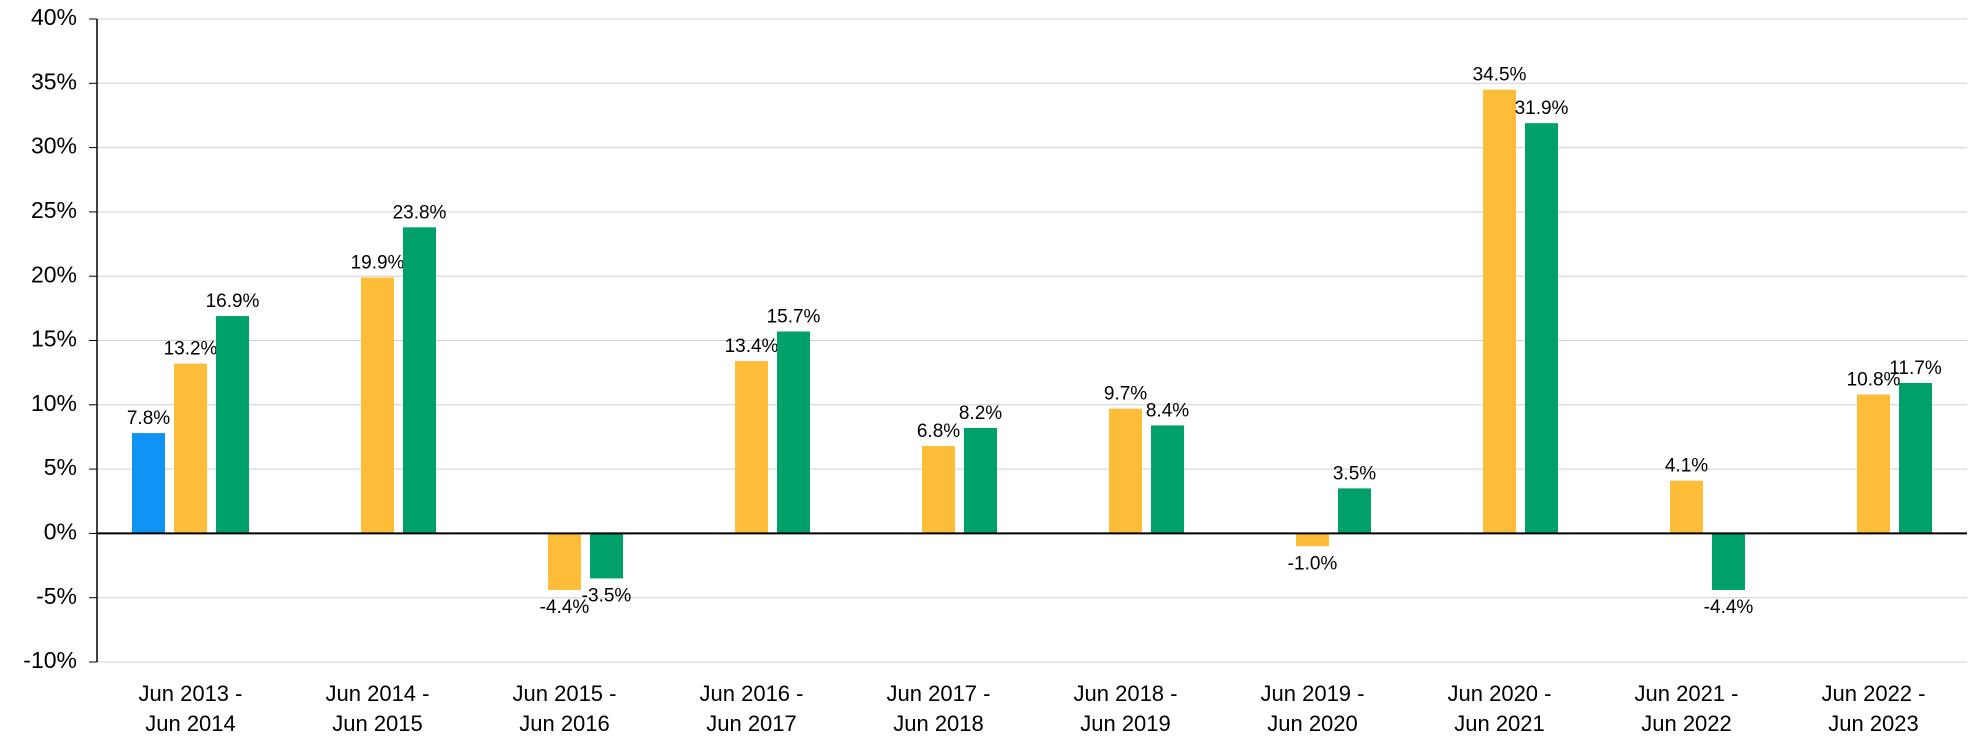  What do you see at coordinates (938, 723) in the screenshot?
I see `x-tick-label: Jun 2018` at bounding box center [938, 723].